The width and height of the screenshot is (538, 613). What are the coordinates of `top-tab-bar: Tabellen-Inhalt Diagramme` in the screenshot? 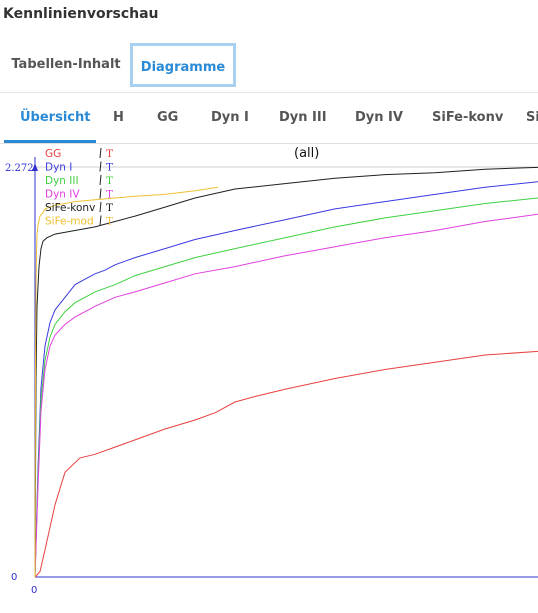 It's located at (269, 65).